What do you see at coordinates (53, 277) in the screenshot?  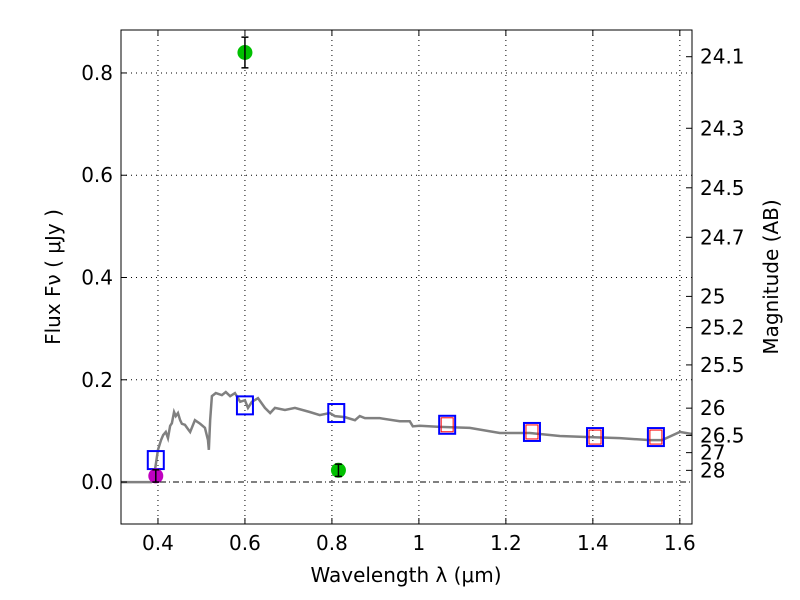 I see `y-axis-label: Flux Fν ( μJy )` at bounding box center [53, 277].